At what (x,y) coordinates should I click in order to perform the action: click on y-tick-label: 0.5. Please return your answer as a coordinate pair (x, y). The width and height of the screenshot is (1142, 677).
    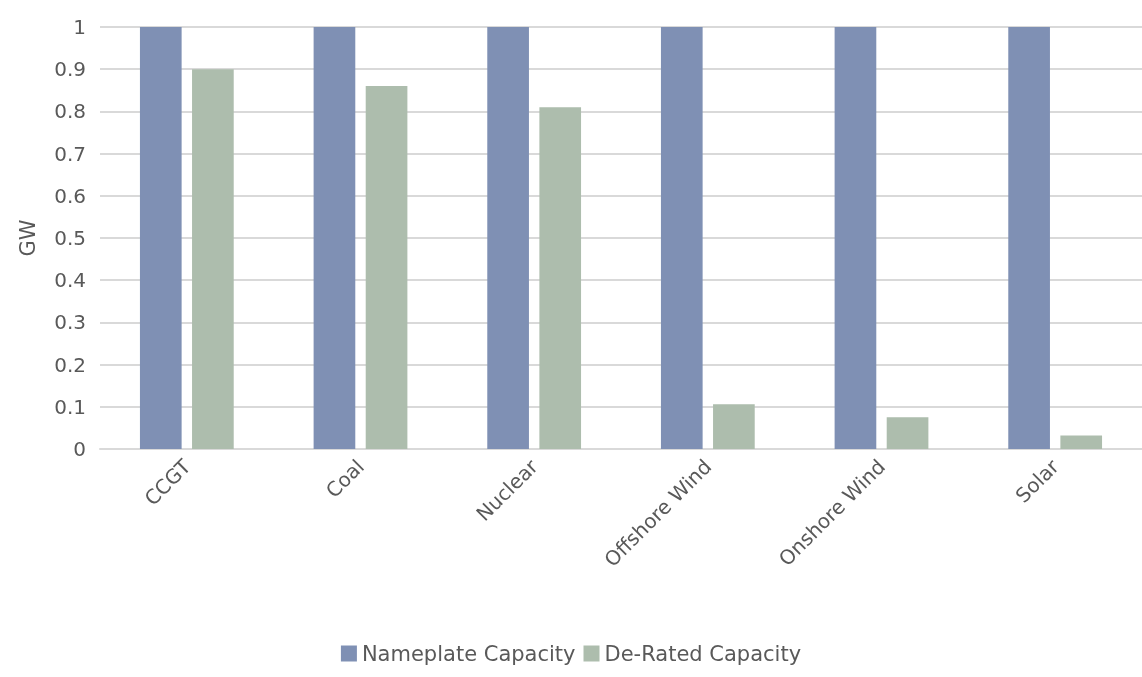
    Looking at the image, I should click on (70, 238).